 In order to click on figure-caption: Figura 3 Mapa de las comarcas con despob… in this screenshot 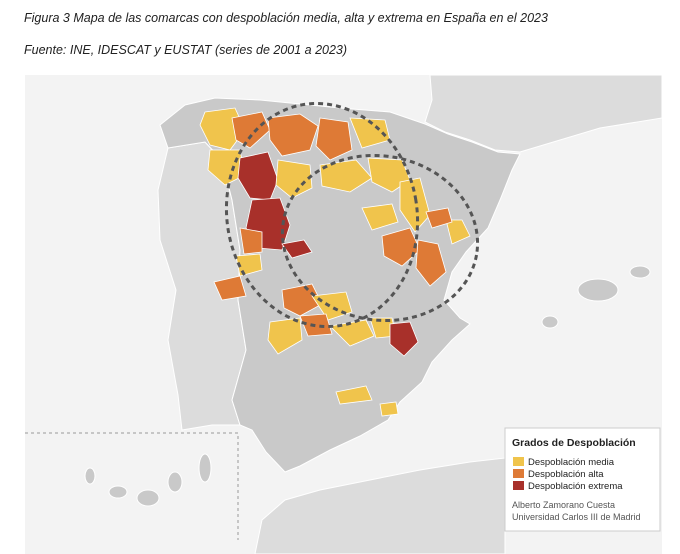, I will do `click(286, 18)`.